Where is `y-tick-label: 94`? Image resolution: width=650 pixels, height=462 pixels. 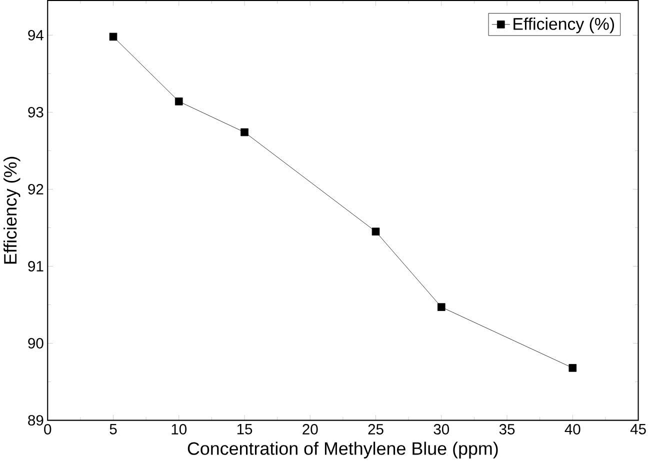
y-tick-label: 94 is located at coordinates (36, 35).